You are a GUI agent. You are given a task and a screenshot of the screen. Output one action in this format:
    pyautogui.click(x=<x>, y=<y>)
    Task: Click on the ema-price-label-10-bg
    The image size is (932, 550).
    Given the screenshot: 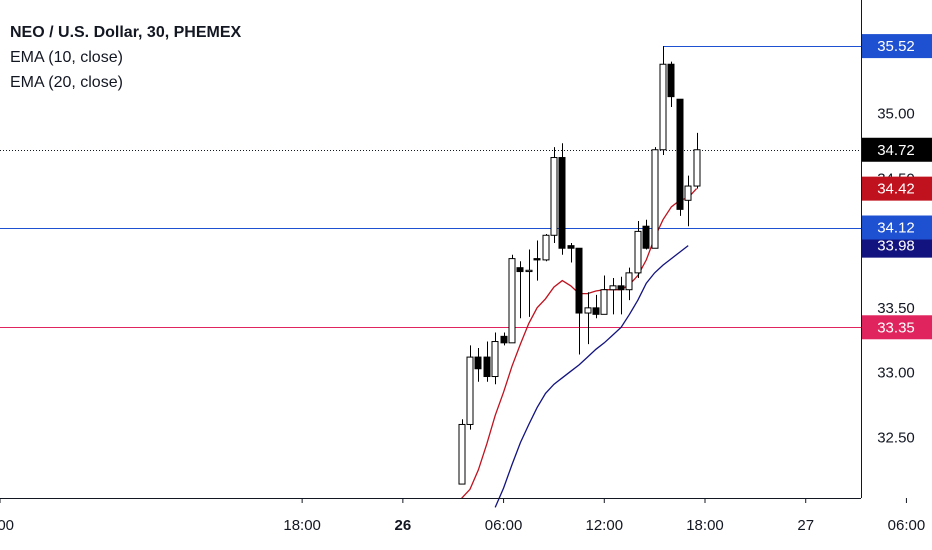 What is the action you would take?
    pyautogui.click(x=897, y=188)
    